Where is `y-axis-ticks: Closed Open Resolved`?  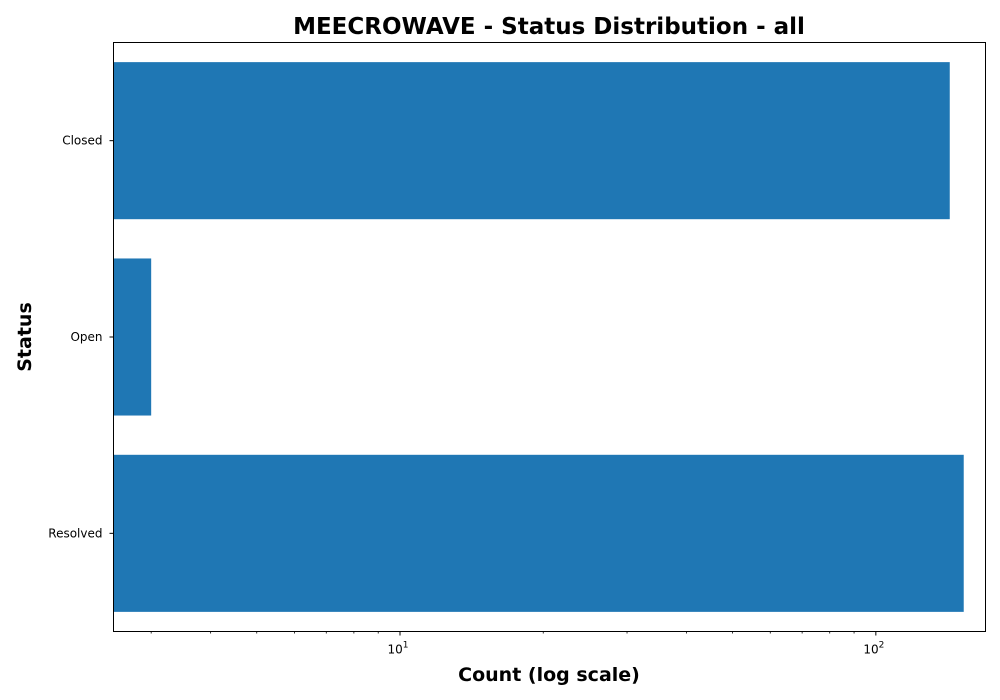
y-axis-ticks: Closed Open Resolved is located at coordinates (81, 337).